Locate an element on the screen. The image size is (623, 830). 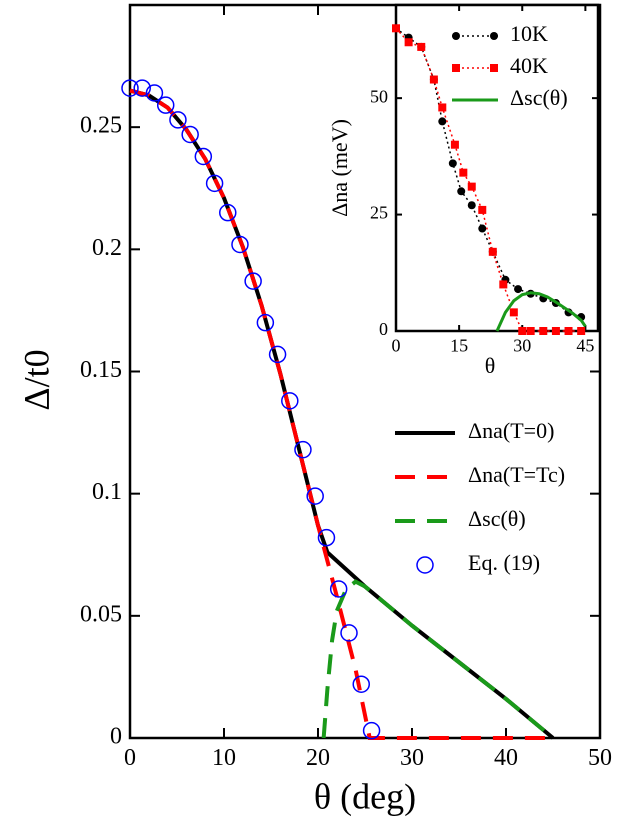
legend-label: Eq. (19) is located at coordinates (504, 562).